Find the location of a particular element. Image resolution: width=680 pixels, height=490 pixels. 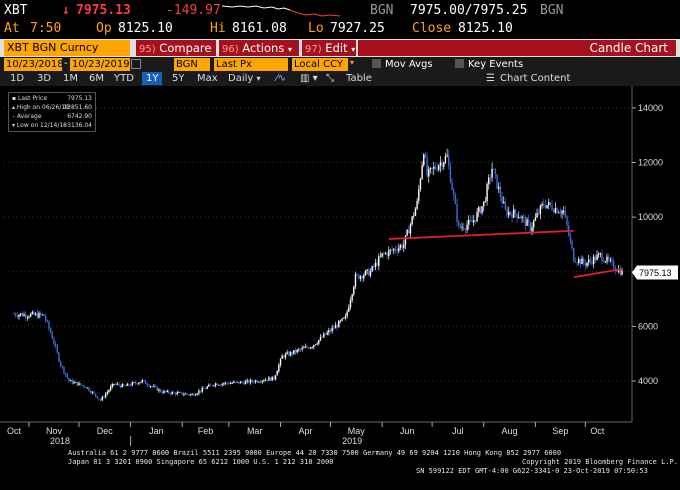

period-1y-selected: 1Y is located at coordinates (152, 78).